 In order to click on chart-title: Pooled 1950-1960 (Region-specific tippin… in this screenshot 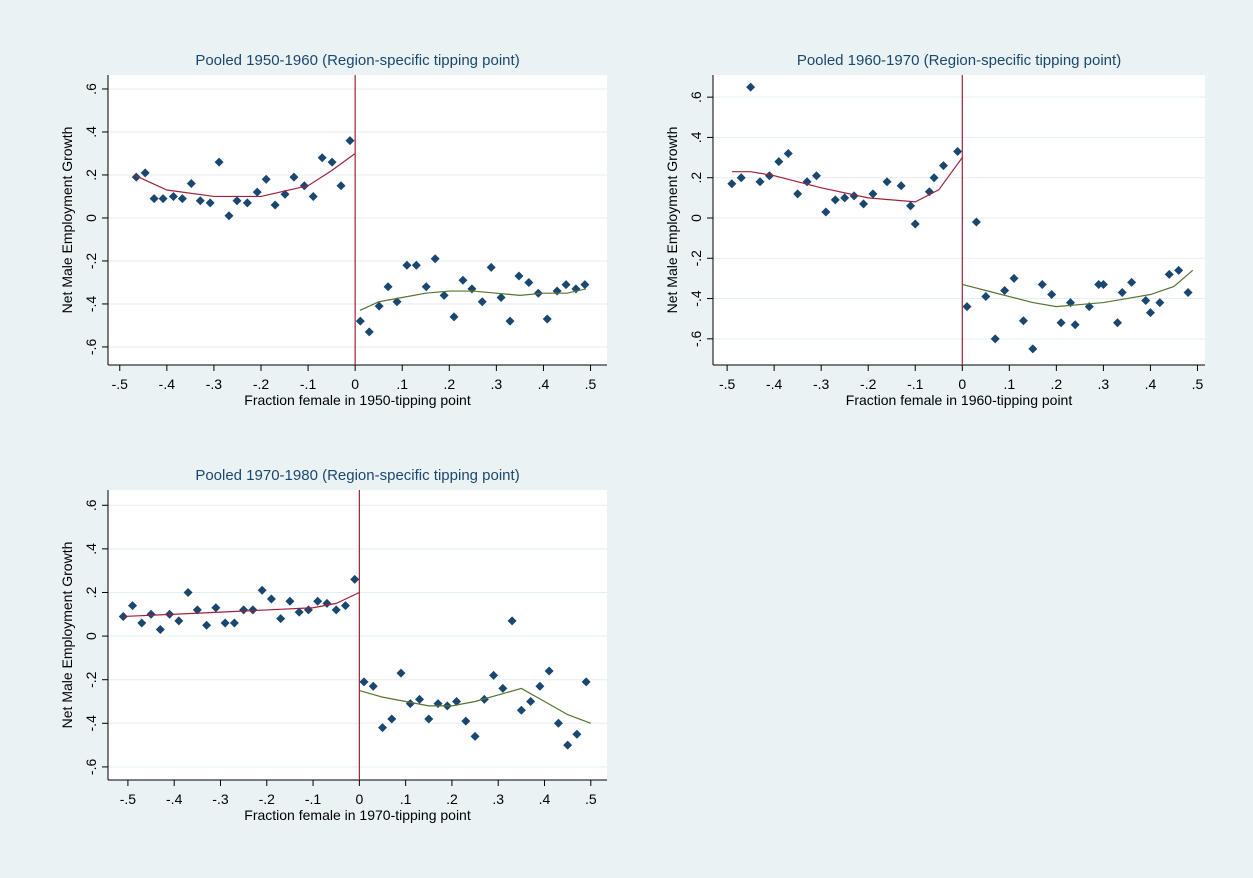, I will do `click(357, 60)`.